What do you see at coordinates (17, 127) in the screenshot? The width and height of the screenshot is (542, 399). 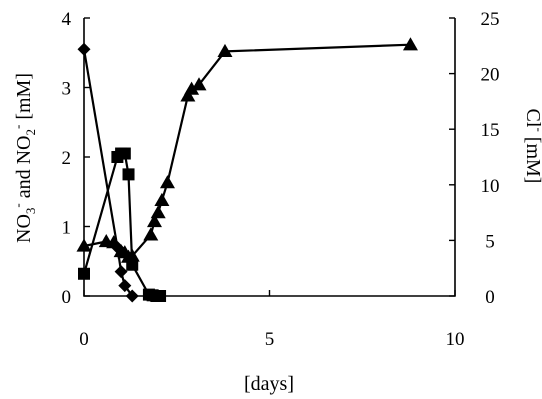 I see `y-title-no2-sup: -` at bounding box center [17, 127].